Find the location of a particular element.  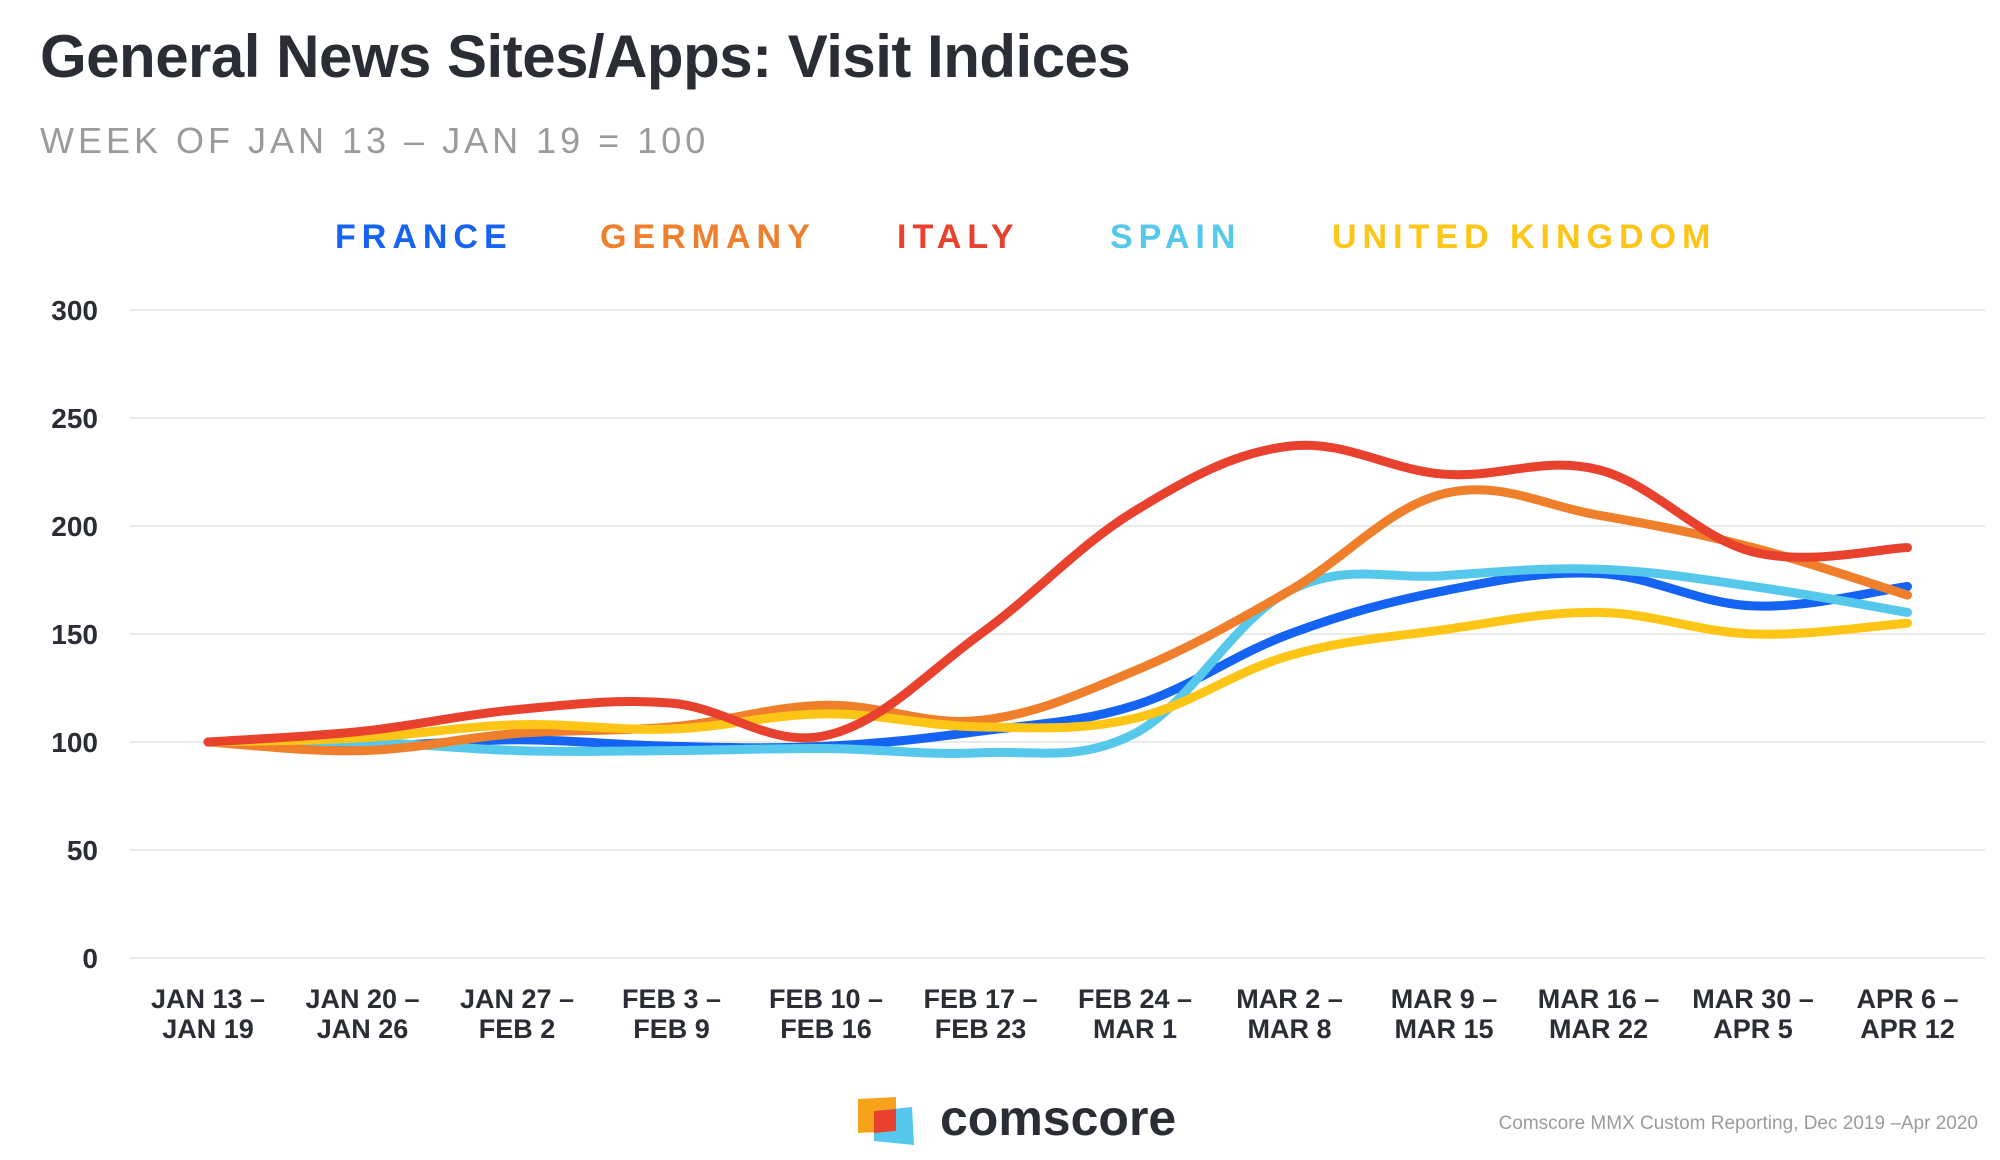

y-axis: 0 50 100 150 200 250 300 is located at coordinates (74, 634).